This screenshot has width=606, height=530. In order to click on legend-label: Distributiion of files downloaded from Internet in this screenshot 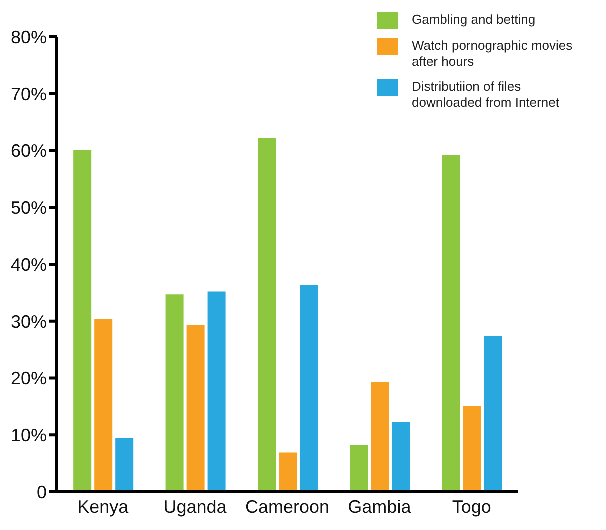, I will do `click(486, 95)`.